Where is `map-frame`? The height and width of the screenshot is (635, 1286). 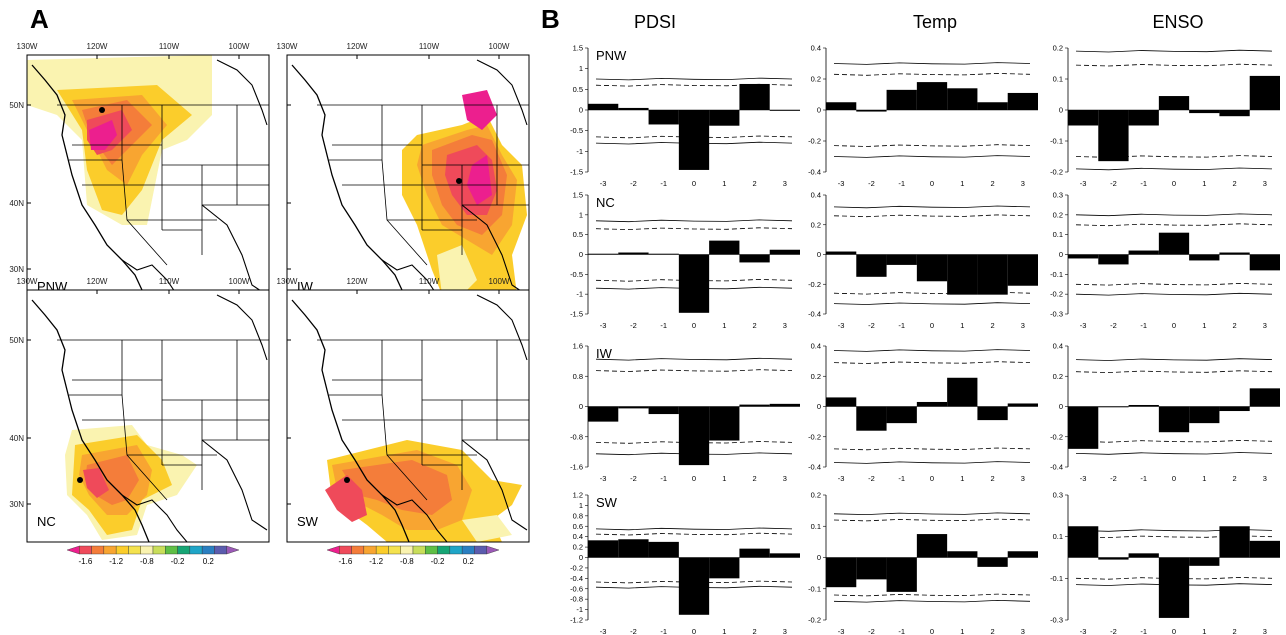 map-frame is located at coordinates (408, 416).